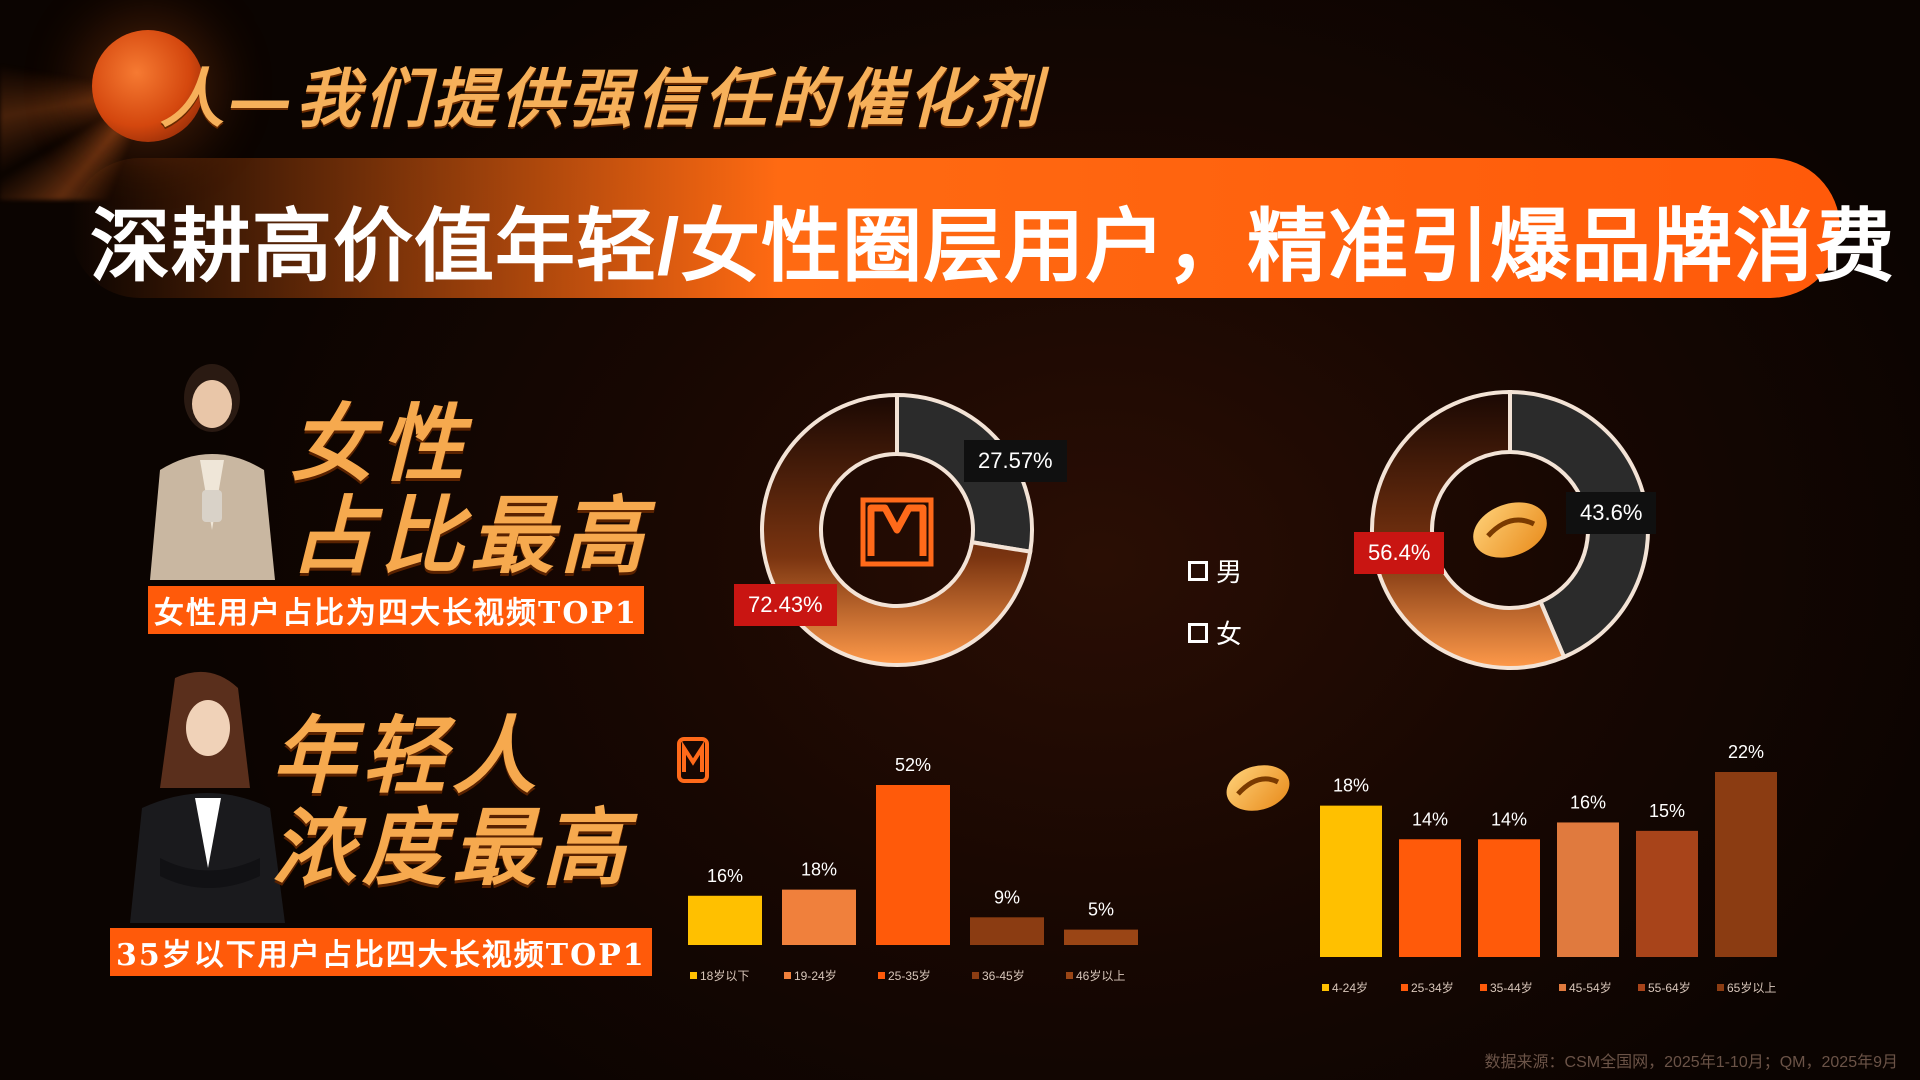 The width and height of the screenshot is (1920, 1080). What do you see at coordinates (1215, 632) in the screenshot?
I see `legend-female: 女` at bounding box center [1215, 632].